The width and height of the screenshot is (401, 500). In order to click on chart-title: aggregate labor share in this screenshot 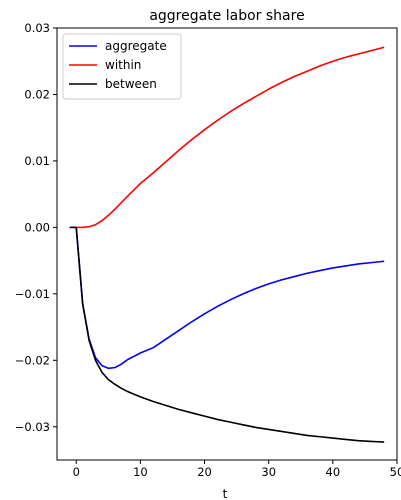, I will do `click(226, 16)`.